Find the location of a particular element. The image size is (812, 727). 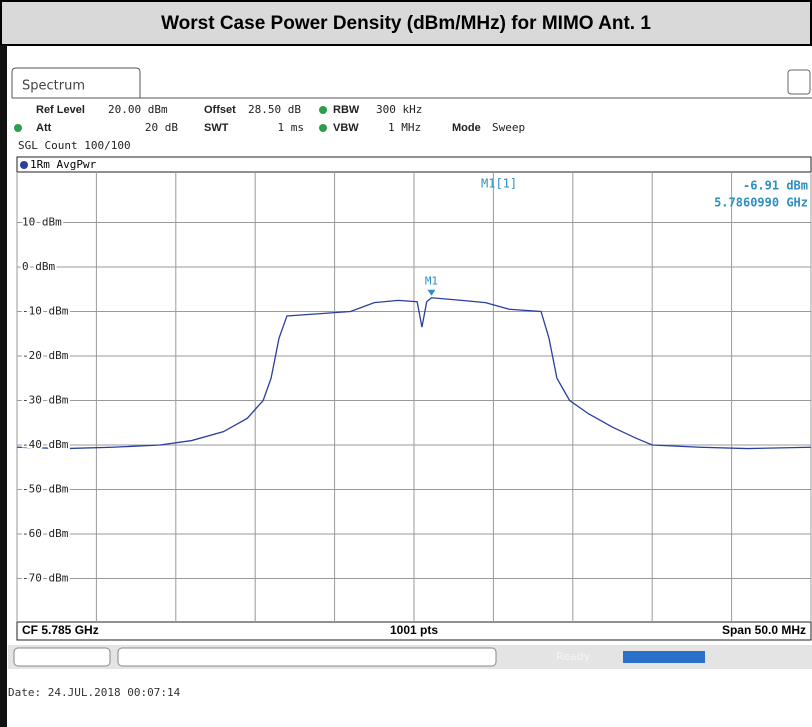

mode-label: Mode is located at coordinates (466, 128).